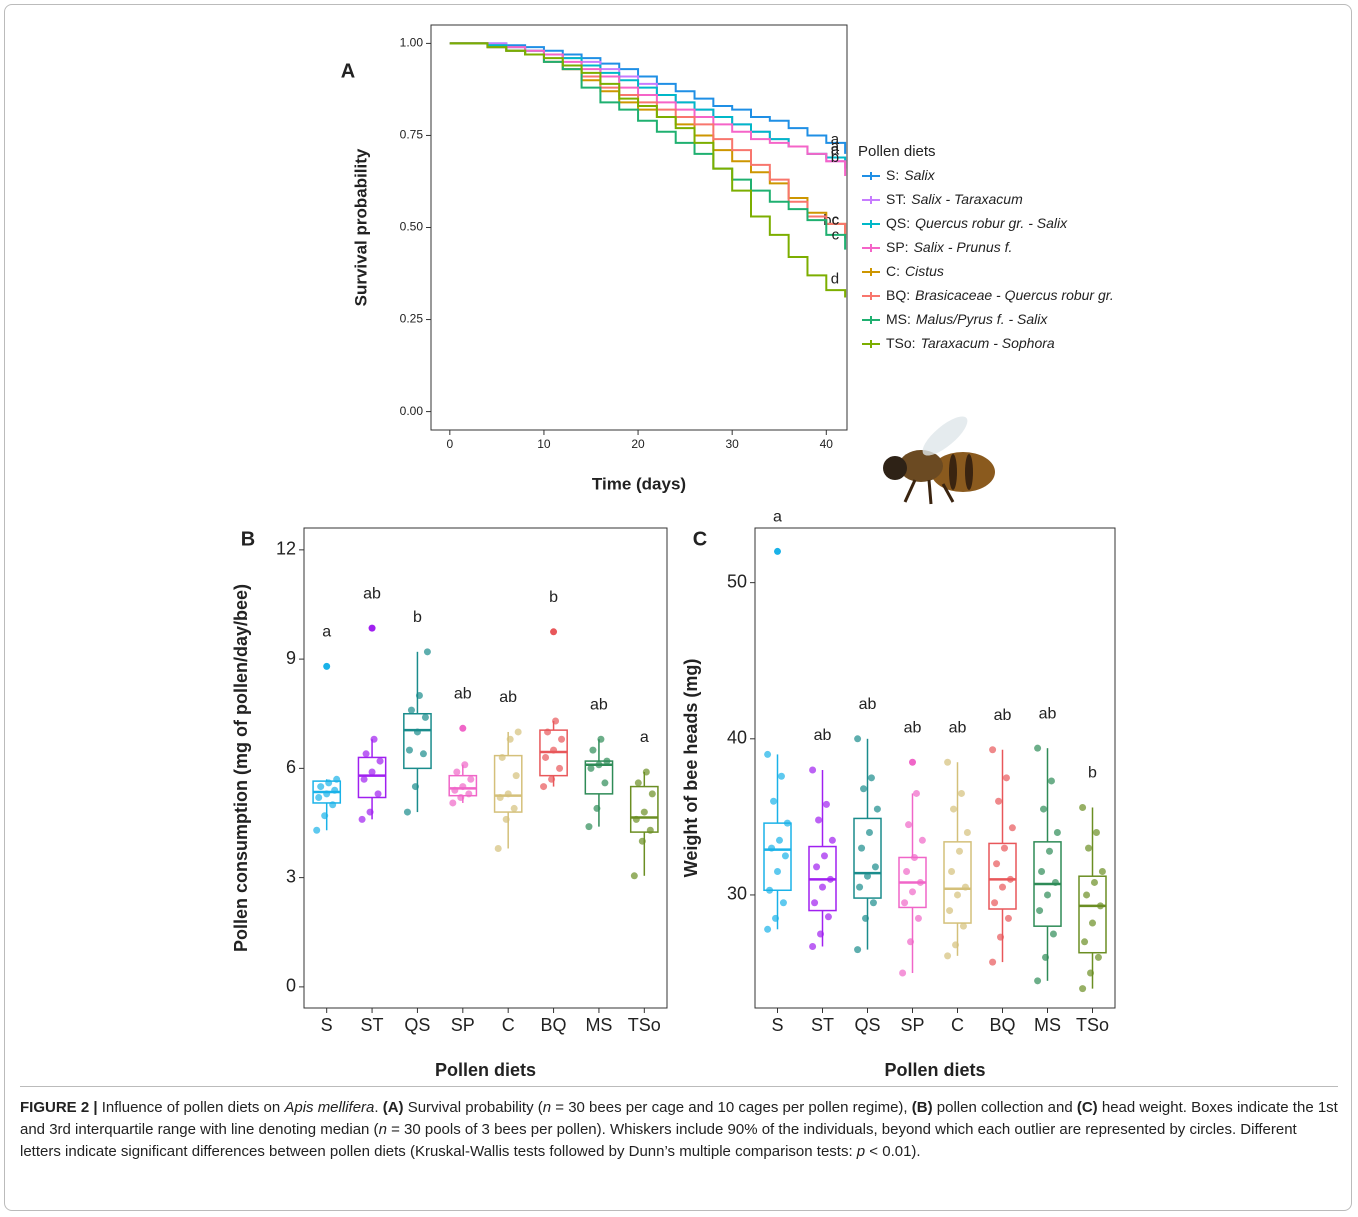  Describe the element at coordinates (836, 220) in the screenshot. I see `significance-letter: c` at that location.